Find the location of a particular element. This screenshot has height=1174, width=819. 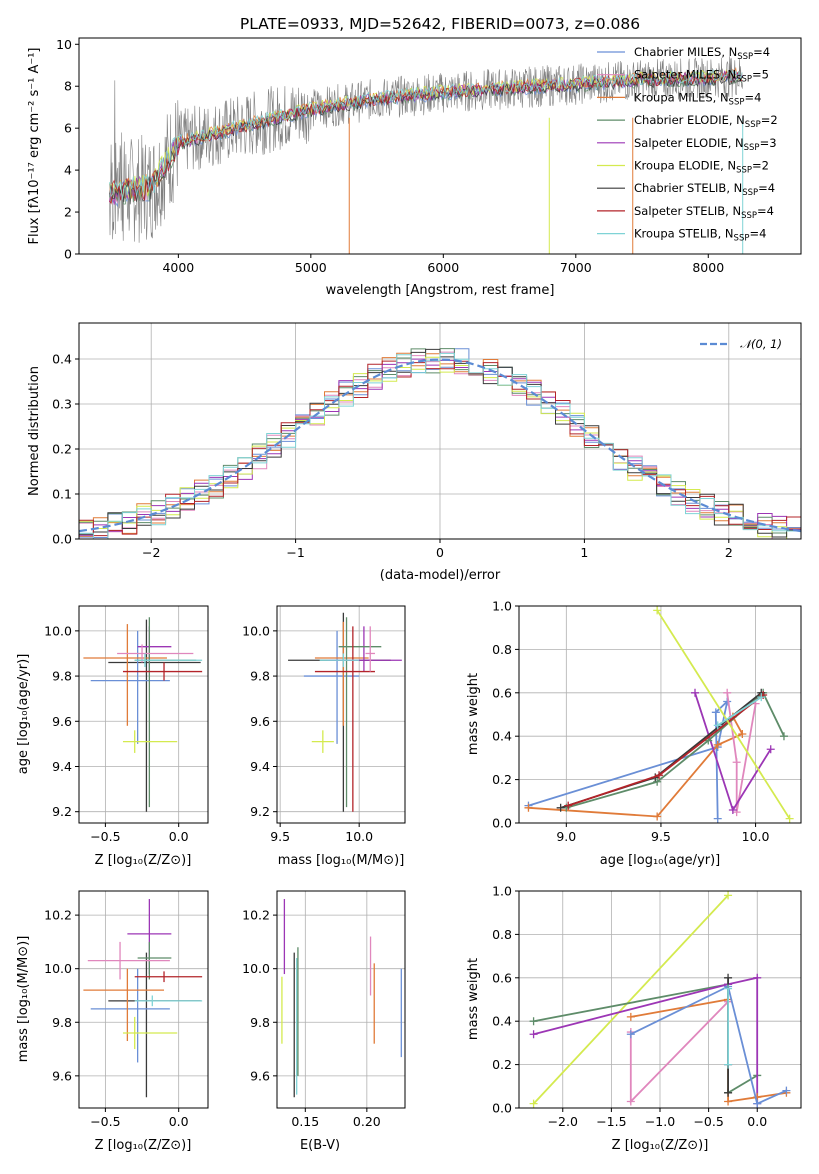

ebv-mass-plot: 0.15 0.20 9.6 9.8 10.0 10.2 is located at coordinates (324, 1009).